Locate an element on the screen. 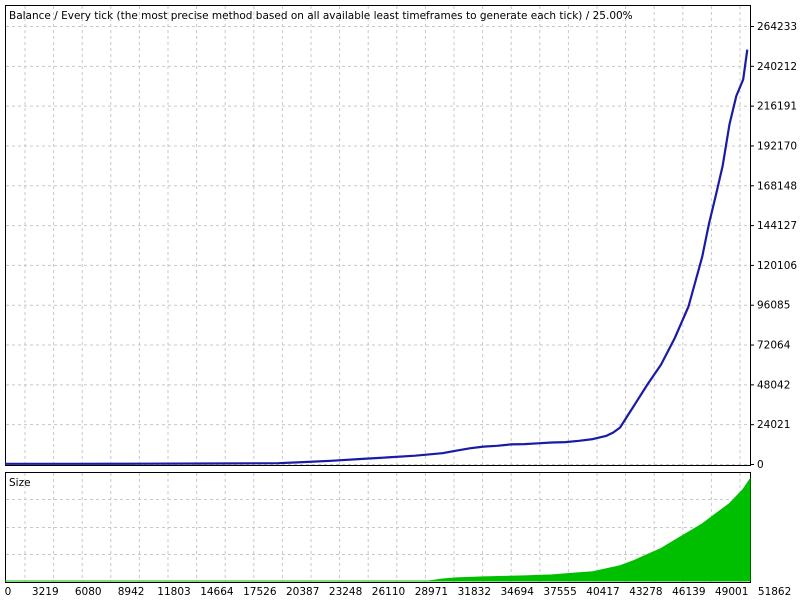  x-tick-label: 34694 is located at coordinates (517, 592).